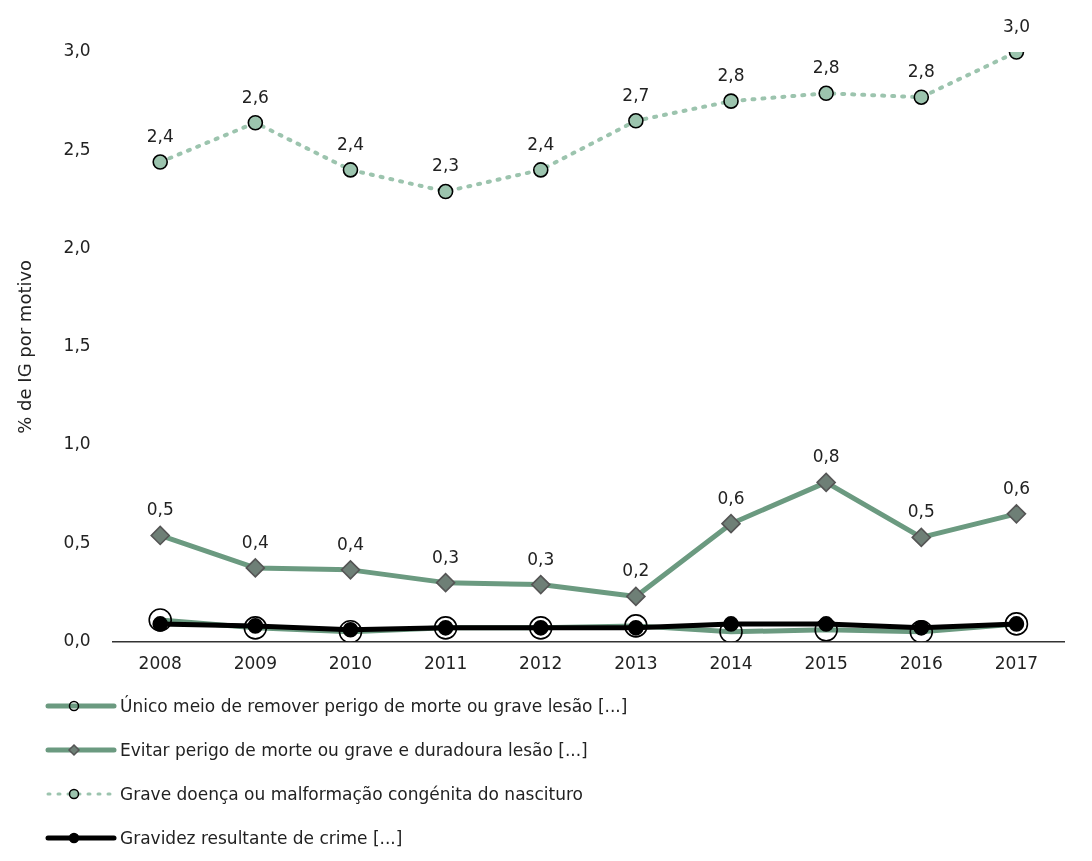 The width and height of the screenshot is (1092, 861). Describe the element at coordinates (921, 663) in the screenshot. I see `x-tick-label: 2016` at that location.